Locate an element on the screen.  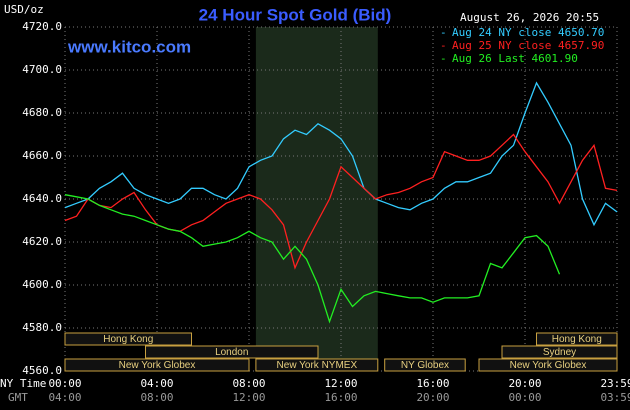
y-tick-label: 4600.0 is located at coordinates (42, 284).